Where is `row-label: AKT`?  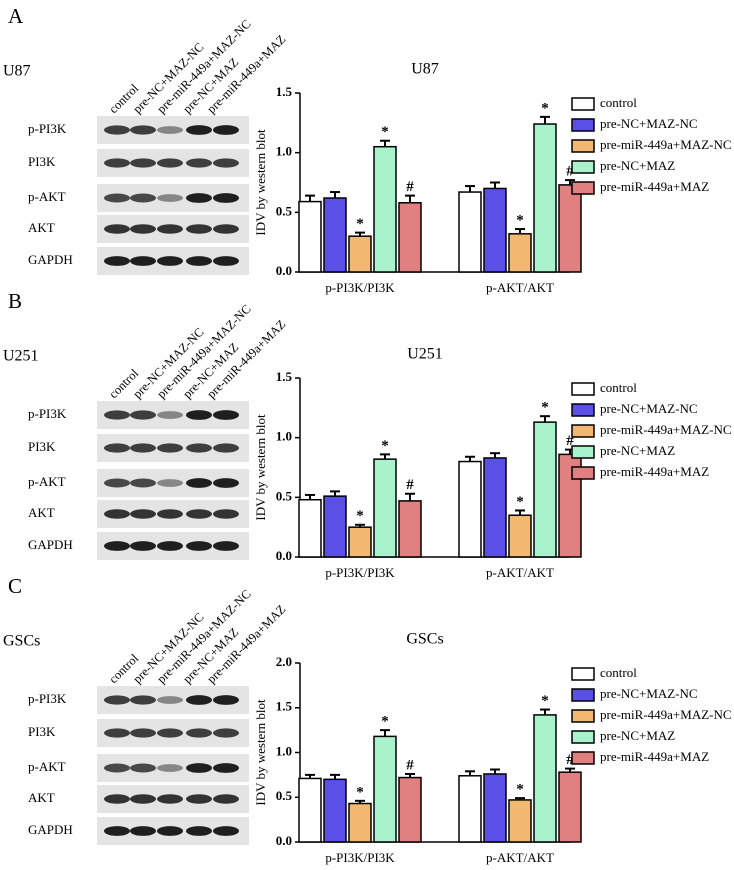
row-label: AKT is located at coordinates (41, 512).